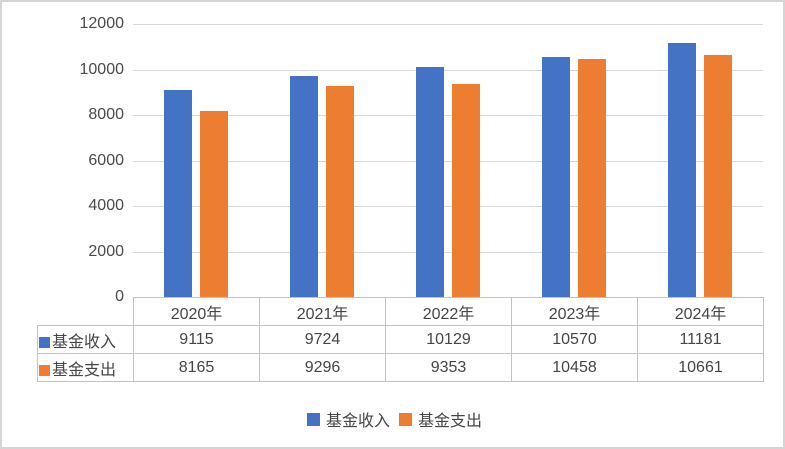 Image resolution: width=785 pixels, height=449 pixels. What do you see at coordinates (106, 160) in the screenshot?
I see `y-tick-label: 6000` at bounding box center [106, 160].